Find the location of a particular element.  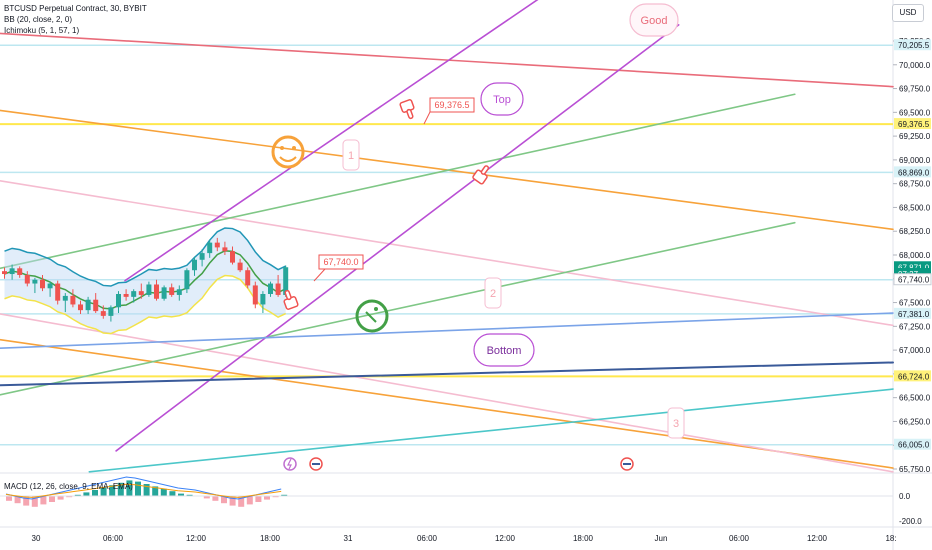

x-tick-label: 18:00 is located at coordinates (270, 538).